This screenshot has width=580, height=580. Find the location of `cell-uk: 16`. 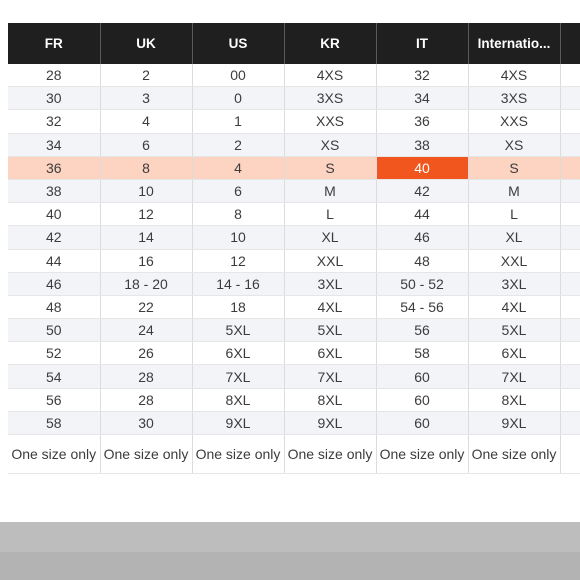

cell-uk: 16 is located at coordinates (146, 261).